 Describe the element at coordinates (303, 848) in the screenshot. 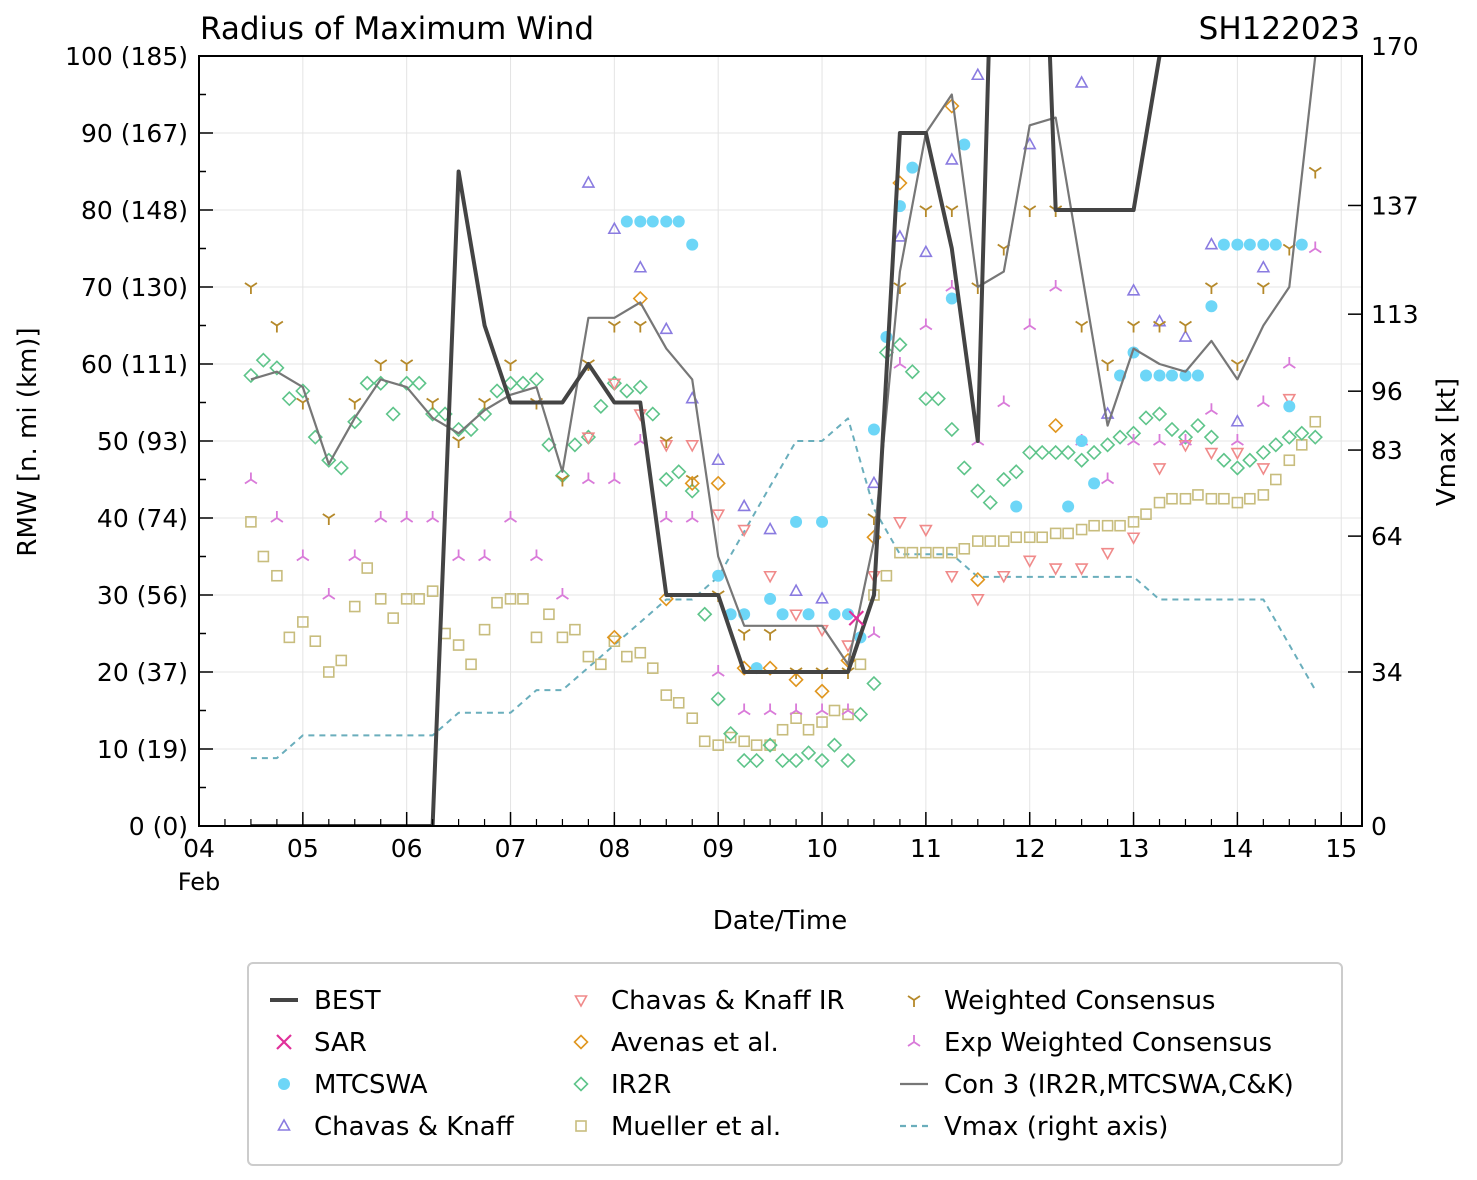

I see `x-tick-label: 05` at that location.